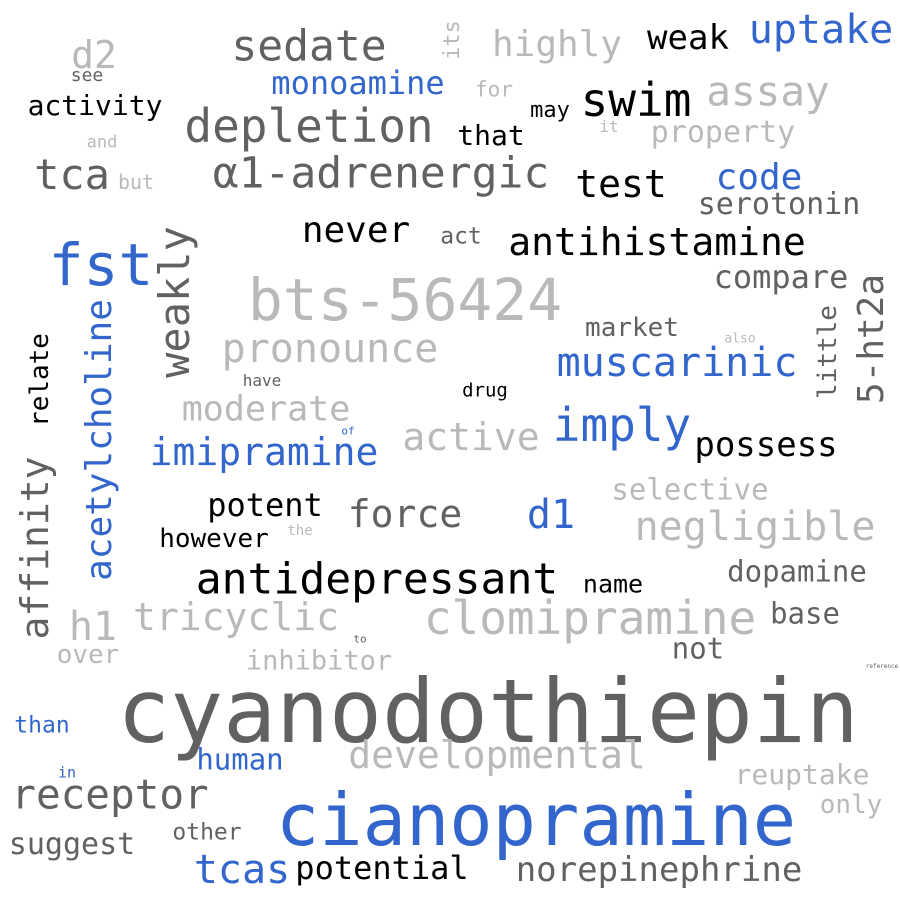 The width and height of the screenshot is (900, 900). What do you see at coordinates (805, 613) in the screenshot?
I see `word-base: base` at bounding box center [805, 613].